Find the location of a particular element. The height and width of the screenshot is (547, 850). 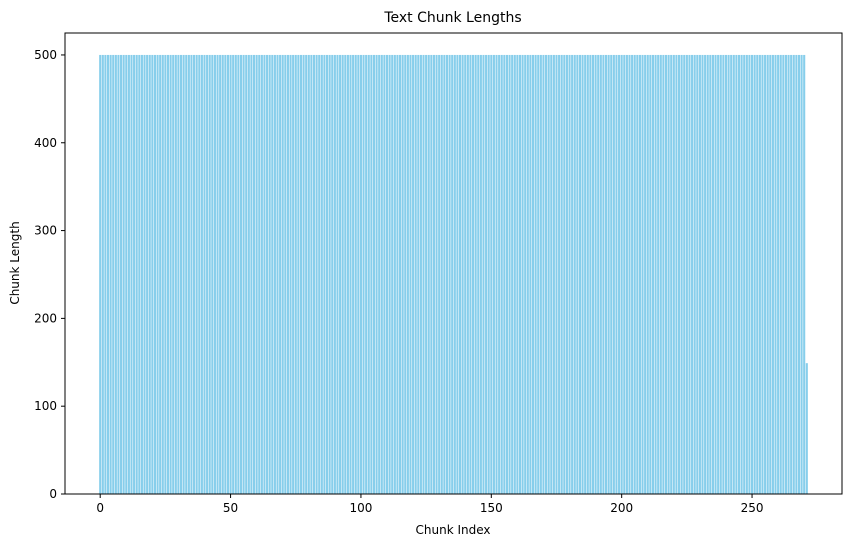

x-tick-label: 250 is located at coordinates (752, 508).